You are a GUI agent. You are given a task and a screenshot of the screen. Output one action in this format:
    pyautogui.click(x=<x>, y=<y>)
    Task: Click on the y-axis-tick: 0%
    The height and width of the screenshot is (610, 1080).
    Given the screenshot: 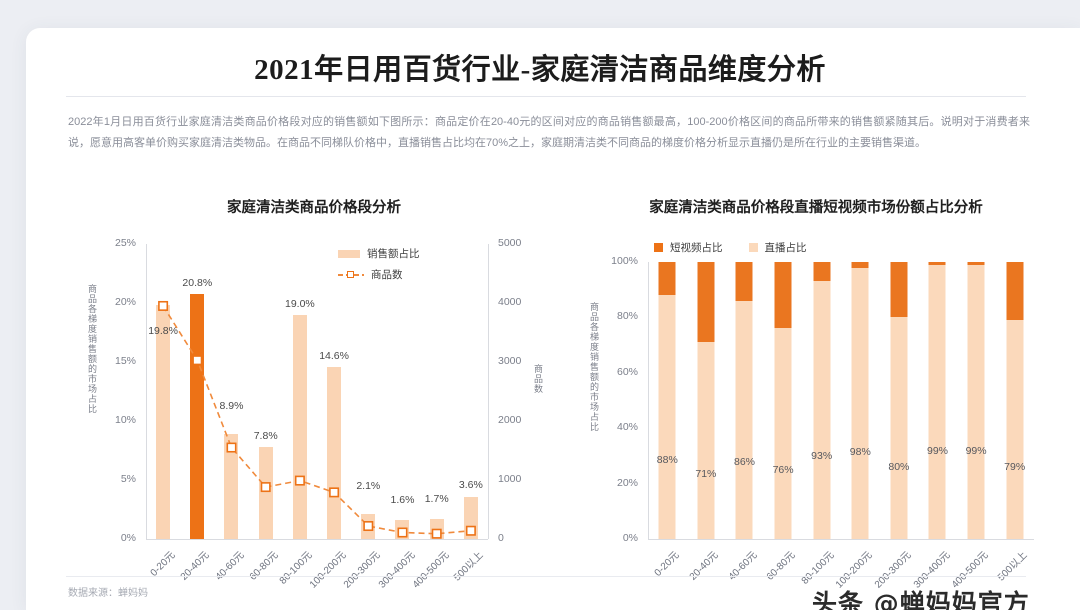 What is the action you would take?
    pyautogui.click(x=630, y=538)
    